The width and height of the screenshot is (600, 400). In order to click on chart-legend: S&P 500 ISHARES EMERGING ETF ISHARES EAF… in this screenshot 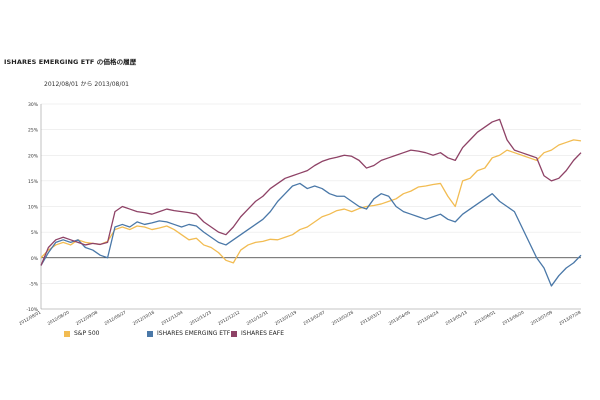, I will do `click(300, 336)`.